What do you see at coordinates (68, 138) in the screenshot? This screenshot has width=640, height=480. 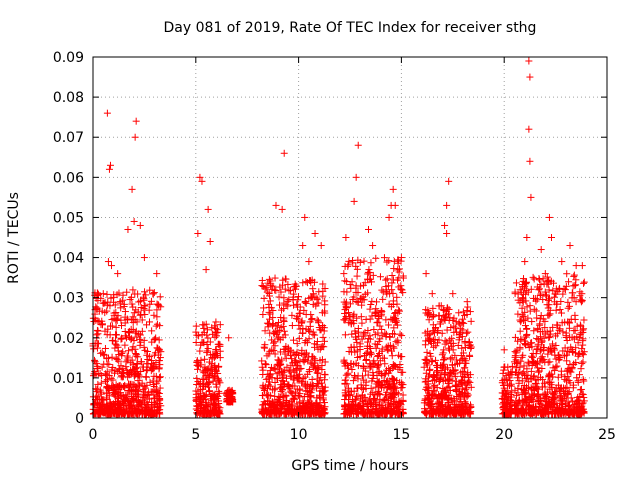 I see `y-tick-label: 0.07` at bounding box center [68, 138].